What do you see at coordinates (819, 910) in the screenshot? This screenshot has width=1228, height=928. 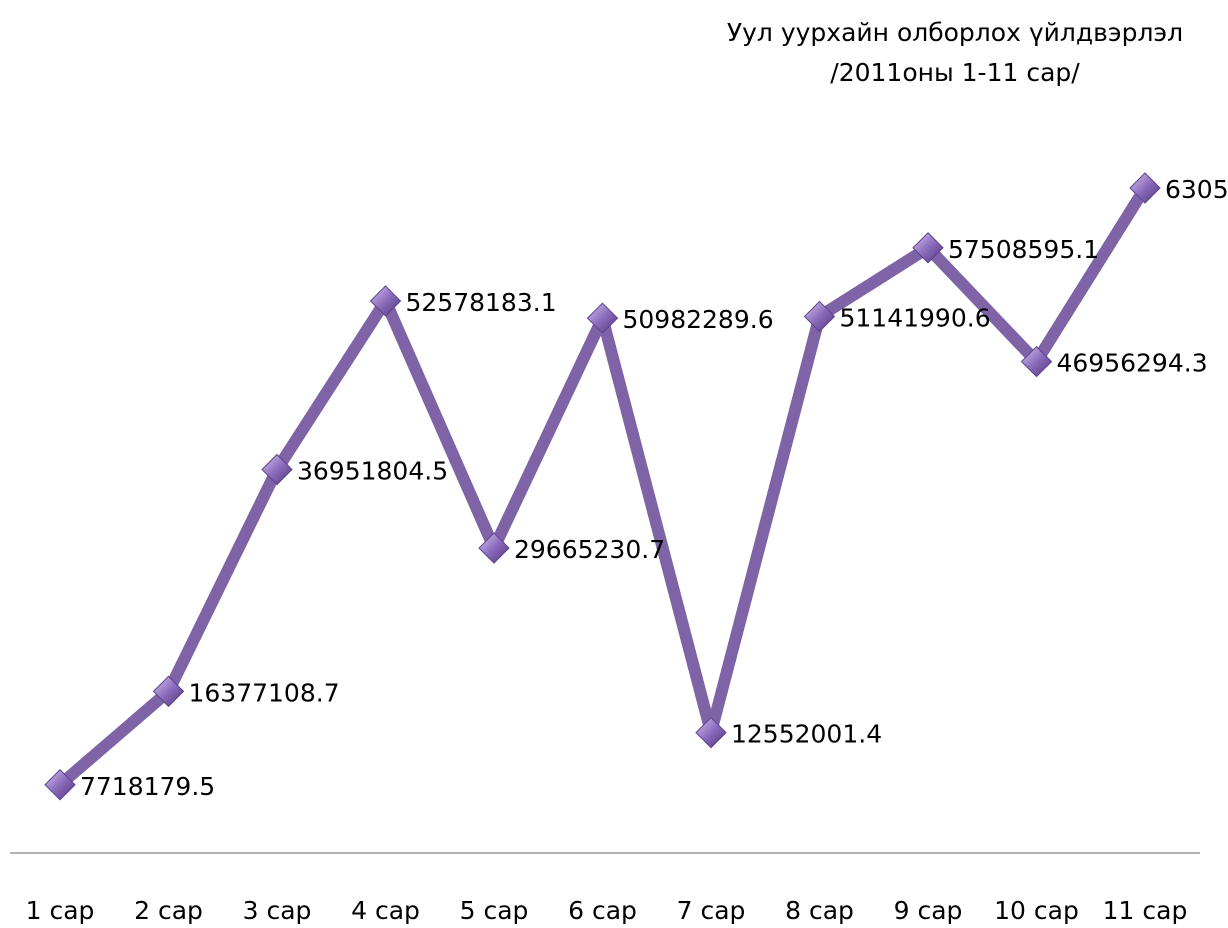 I see `x-tick-label: 8 сар` at bounding box center [819, 910].